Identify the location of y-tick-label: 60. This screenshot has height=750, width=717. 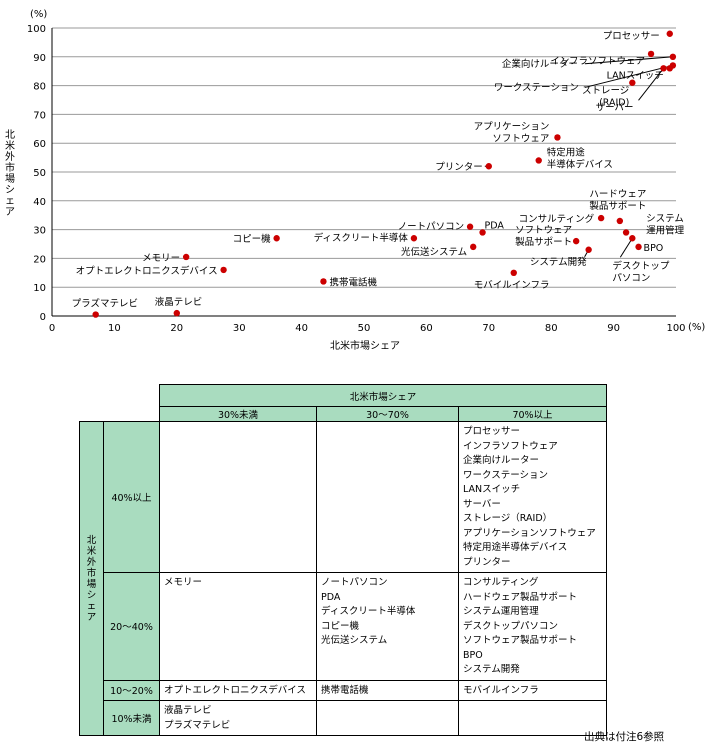
(39, 144).